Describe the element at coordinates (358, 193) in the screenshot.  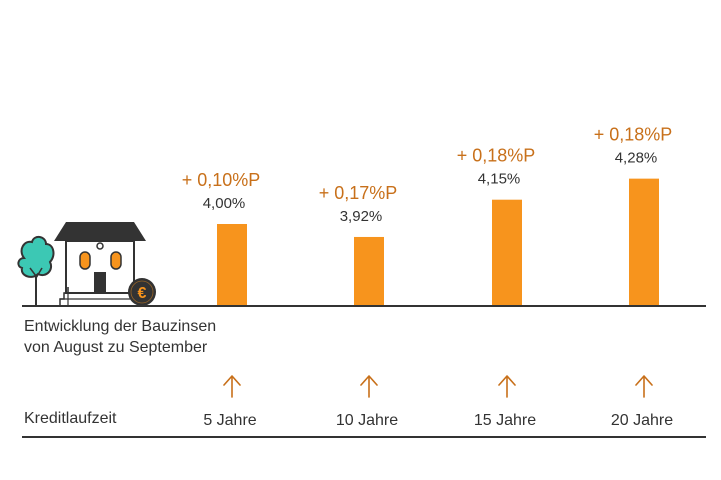
I see `change-label-2: + 0,17%P` at that location.